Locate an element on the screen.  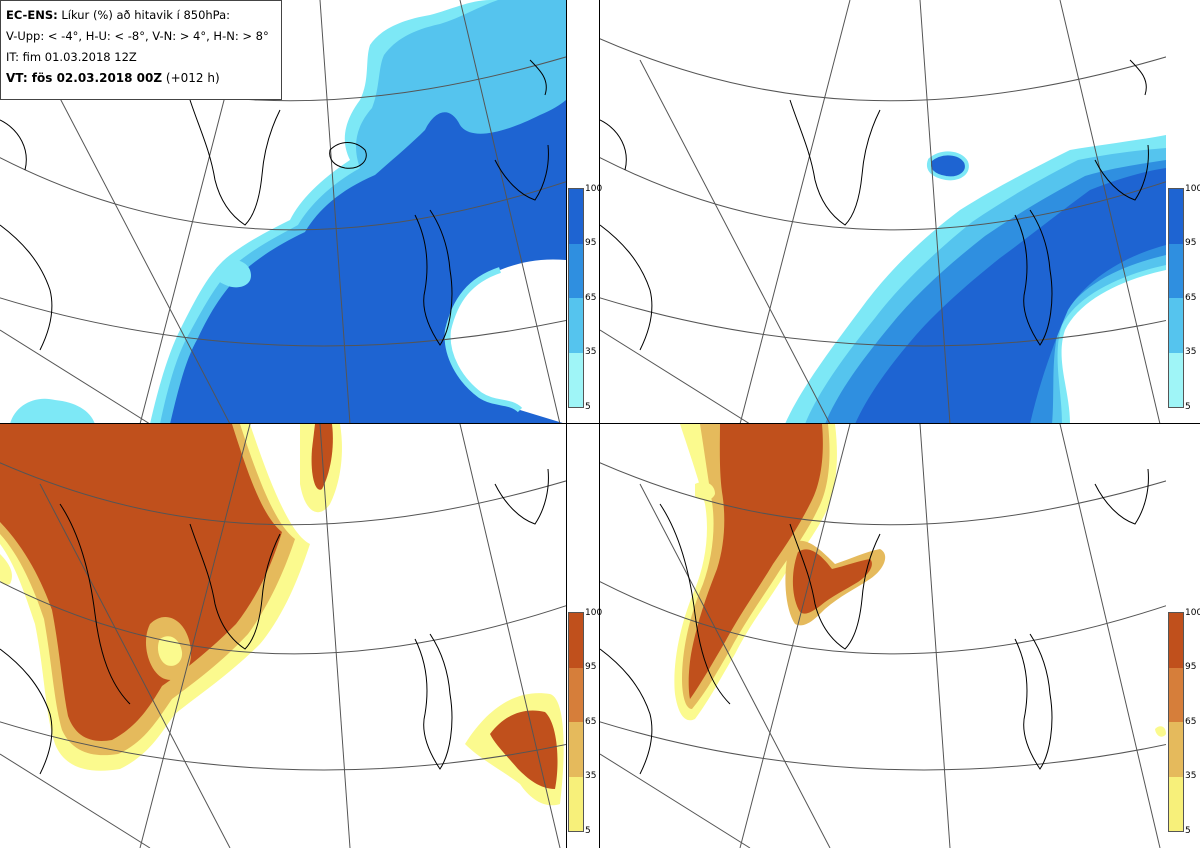
horizontal-divider is located at coordinates (600, 423).